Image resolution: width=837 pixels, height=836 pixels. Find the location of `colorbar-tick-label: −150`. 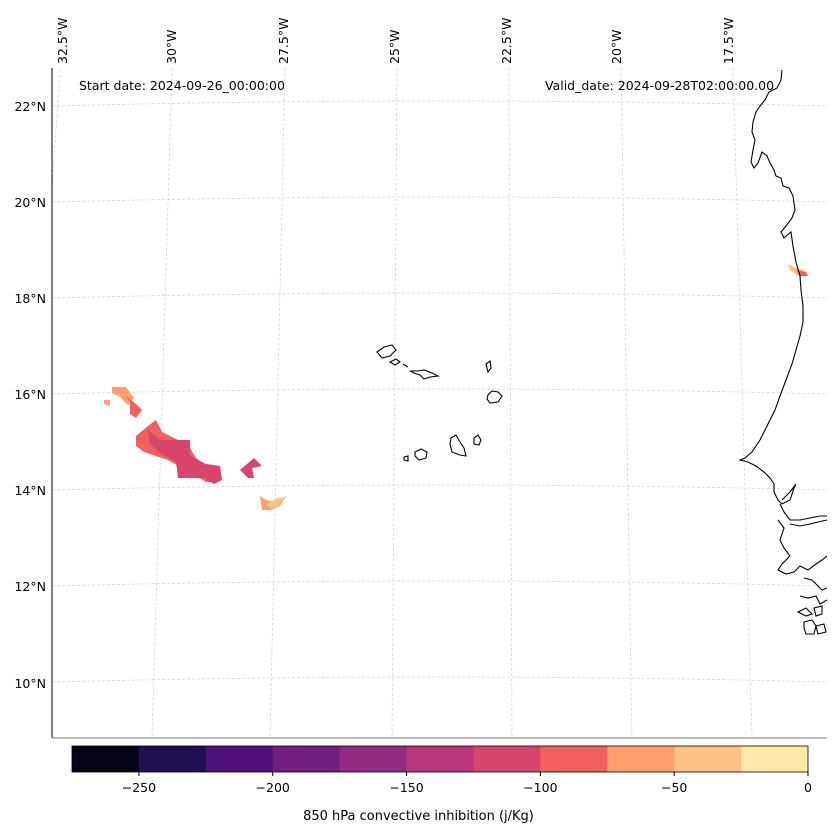

colorbar-tick-label: −150 is located at coordinates (406, 787).